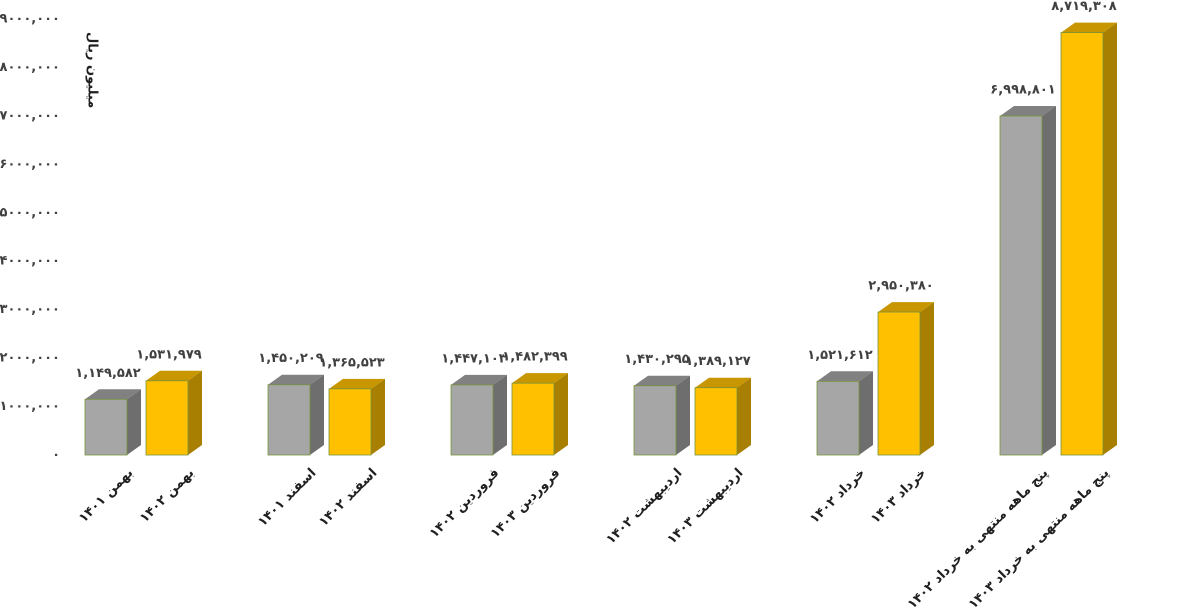 The image size is (1197, 613). Describe the element at coordinates (30, 212) in the screenshot. I see `y-tick-label: ۵۰۰۰,۰۰۰` at that location.